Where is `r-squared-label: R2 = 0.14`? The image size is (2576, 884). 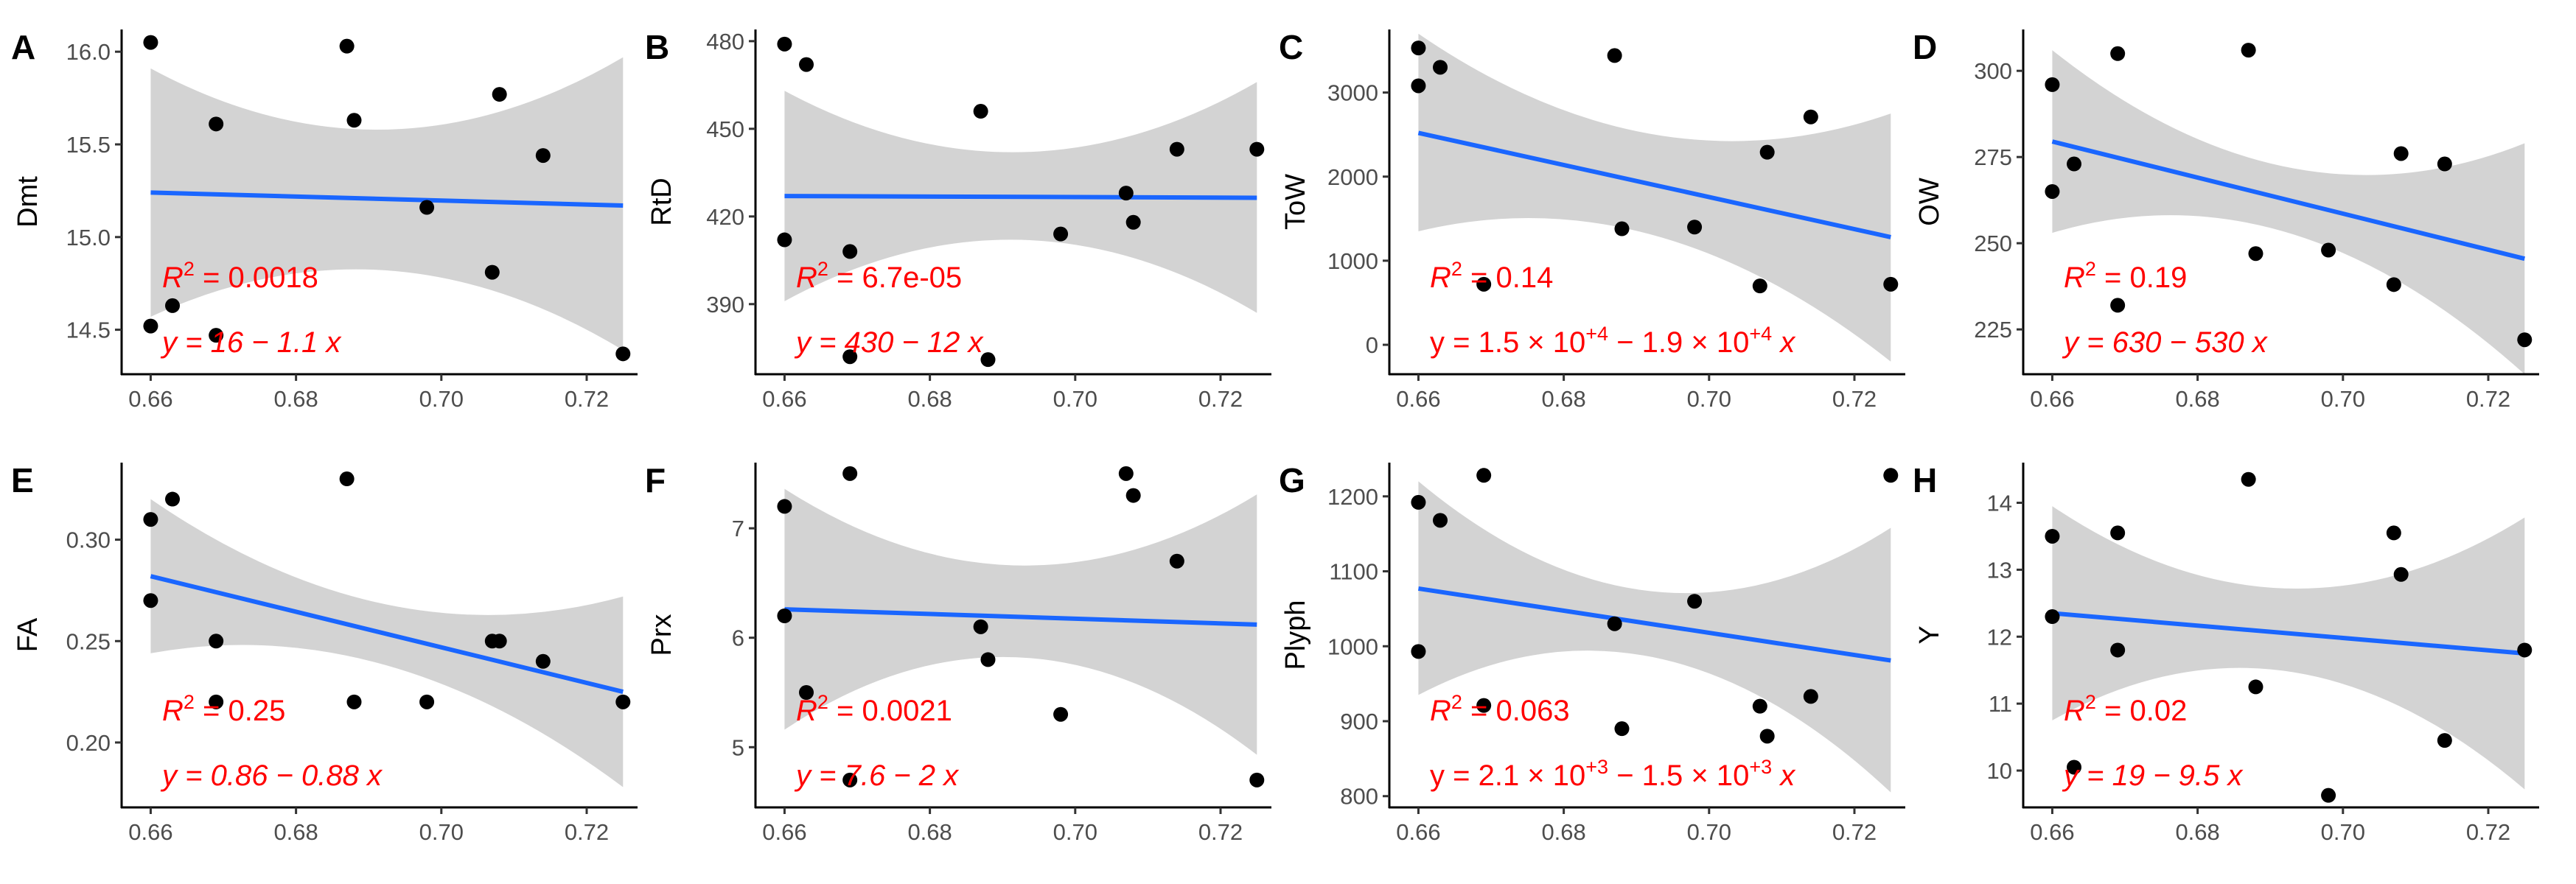
r-squared-label: R2 = 0.14 is located at coordinates (1491, 276).